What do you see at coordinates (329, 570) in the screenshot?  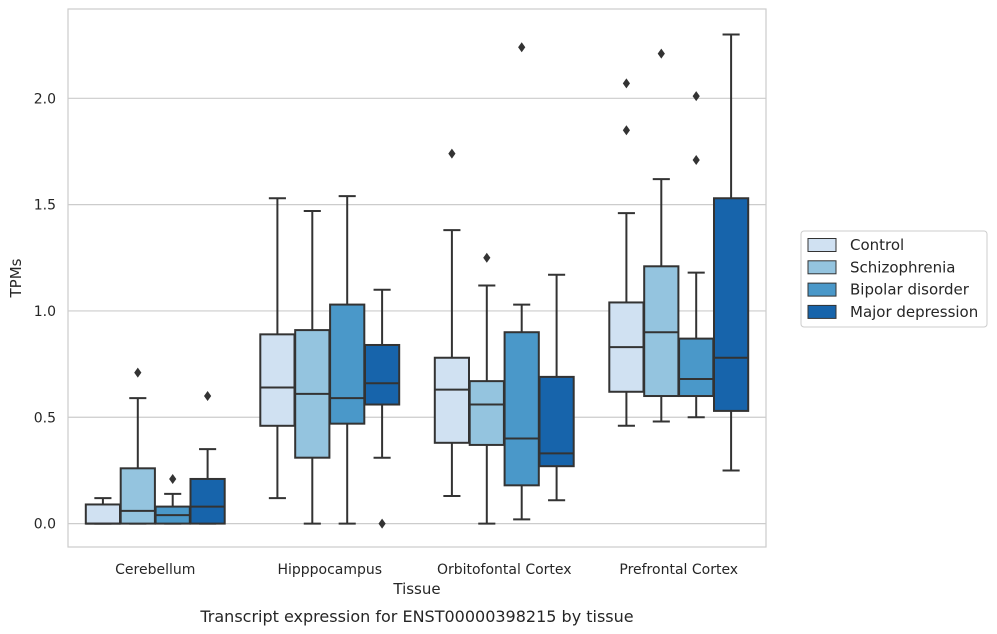 I see `x-tick-label: Hipppocampus` at bounding box center [329, 570].